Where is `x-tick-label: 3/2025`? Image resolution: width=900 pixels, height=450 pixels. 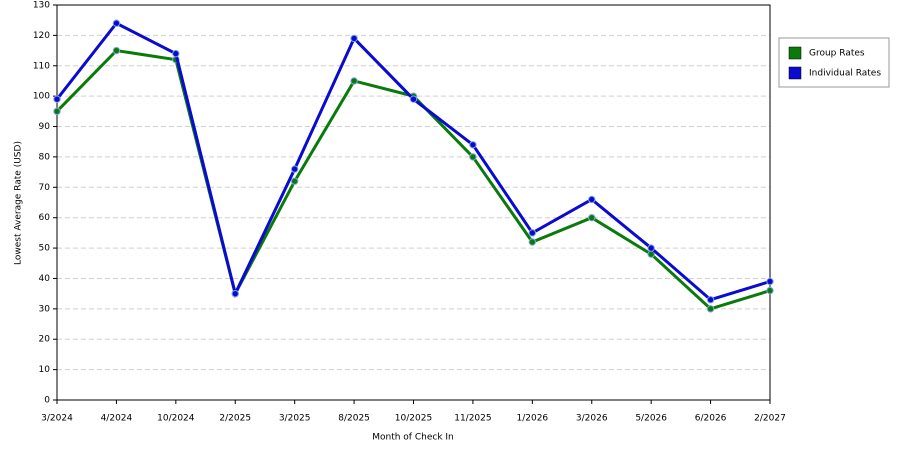
x-tick-label: 3/2025 is located at coordinates (295, 419).